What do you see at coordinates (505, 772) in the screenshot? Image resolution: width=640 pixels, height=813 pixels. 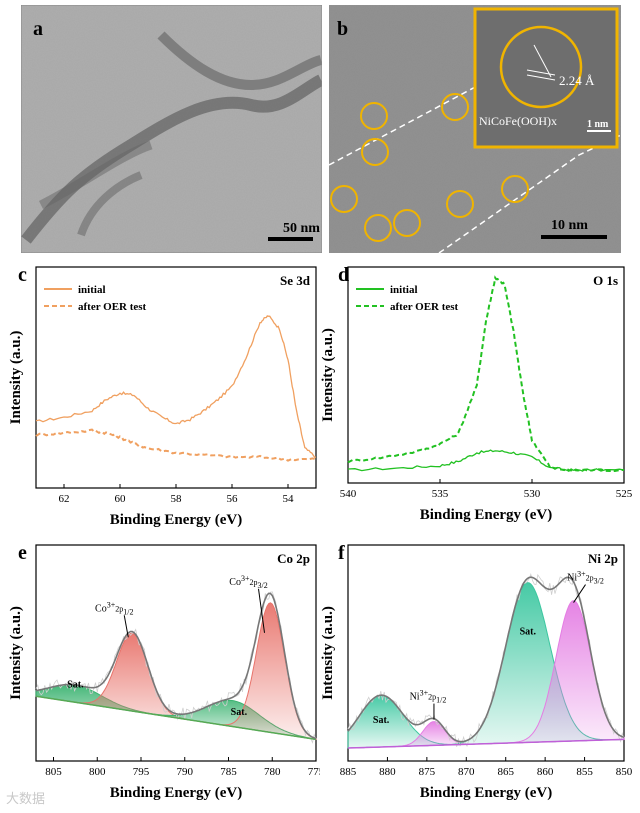 I see `x-tick-label: 865` at bounding box center [505, 772].